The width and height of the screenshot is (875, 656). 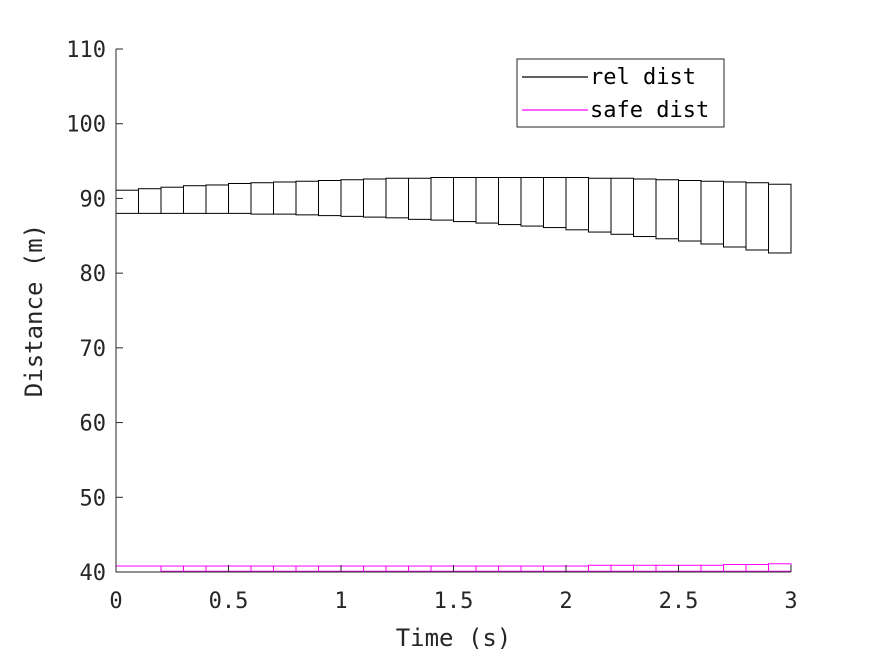 What do you see at coordinates (340, 601) in the screenshot?
I see `x-tick-label: 1` at bounding box center [340, 601].